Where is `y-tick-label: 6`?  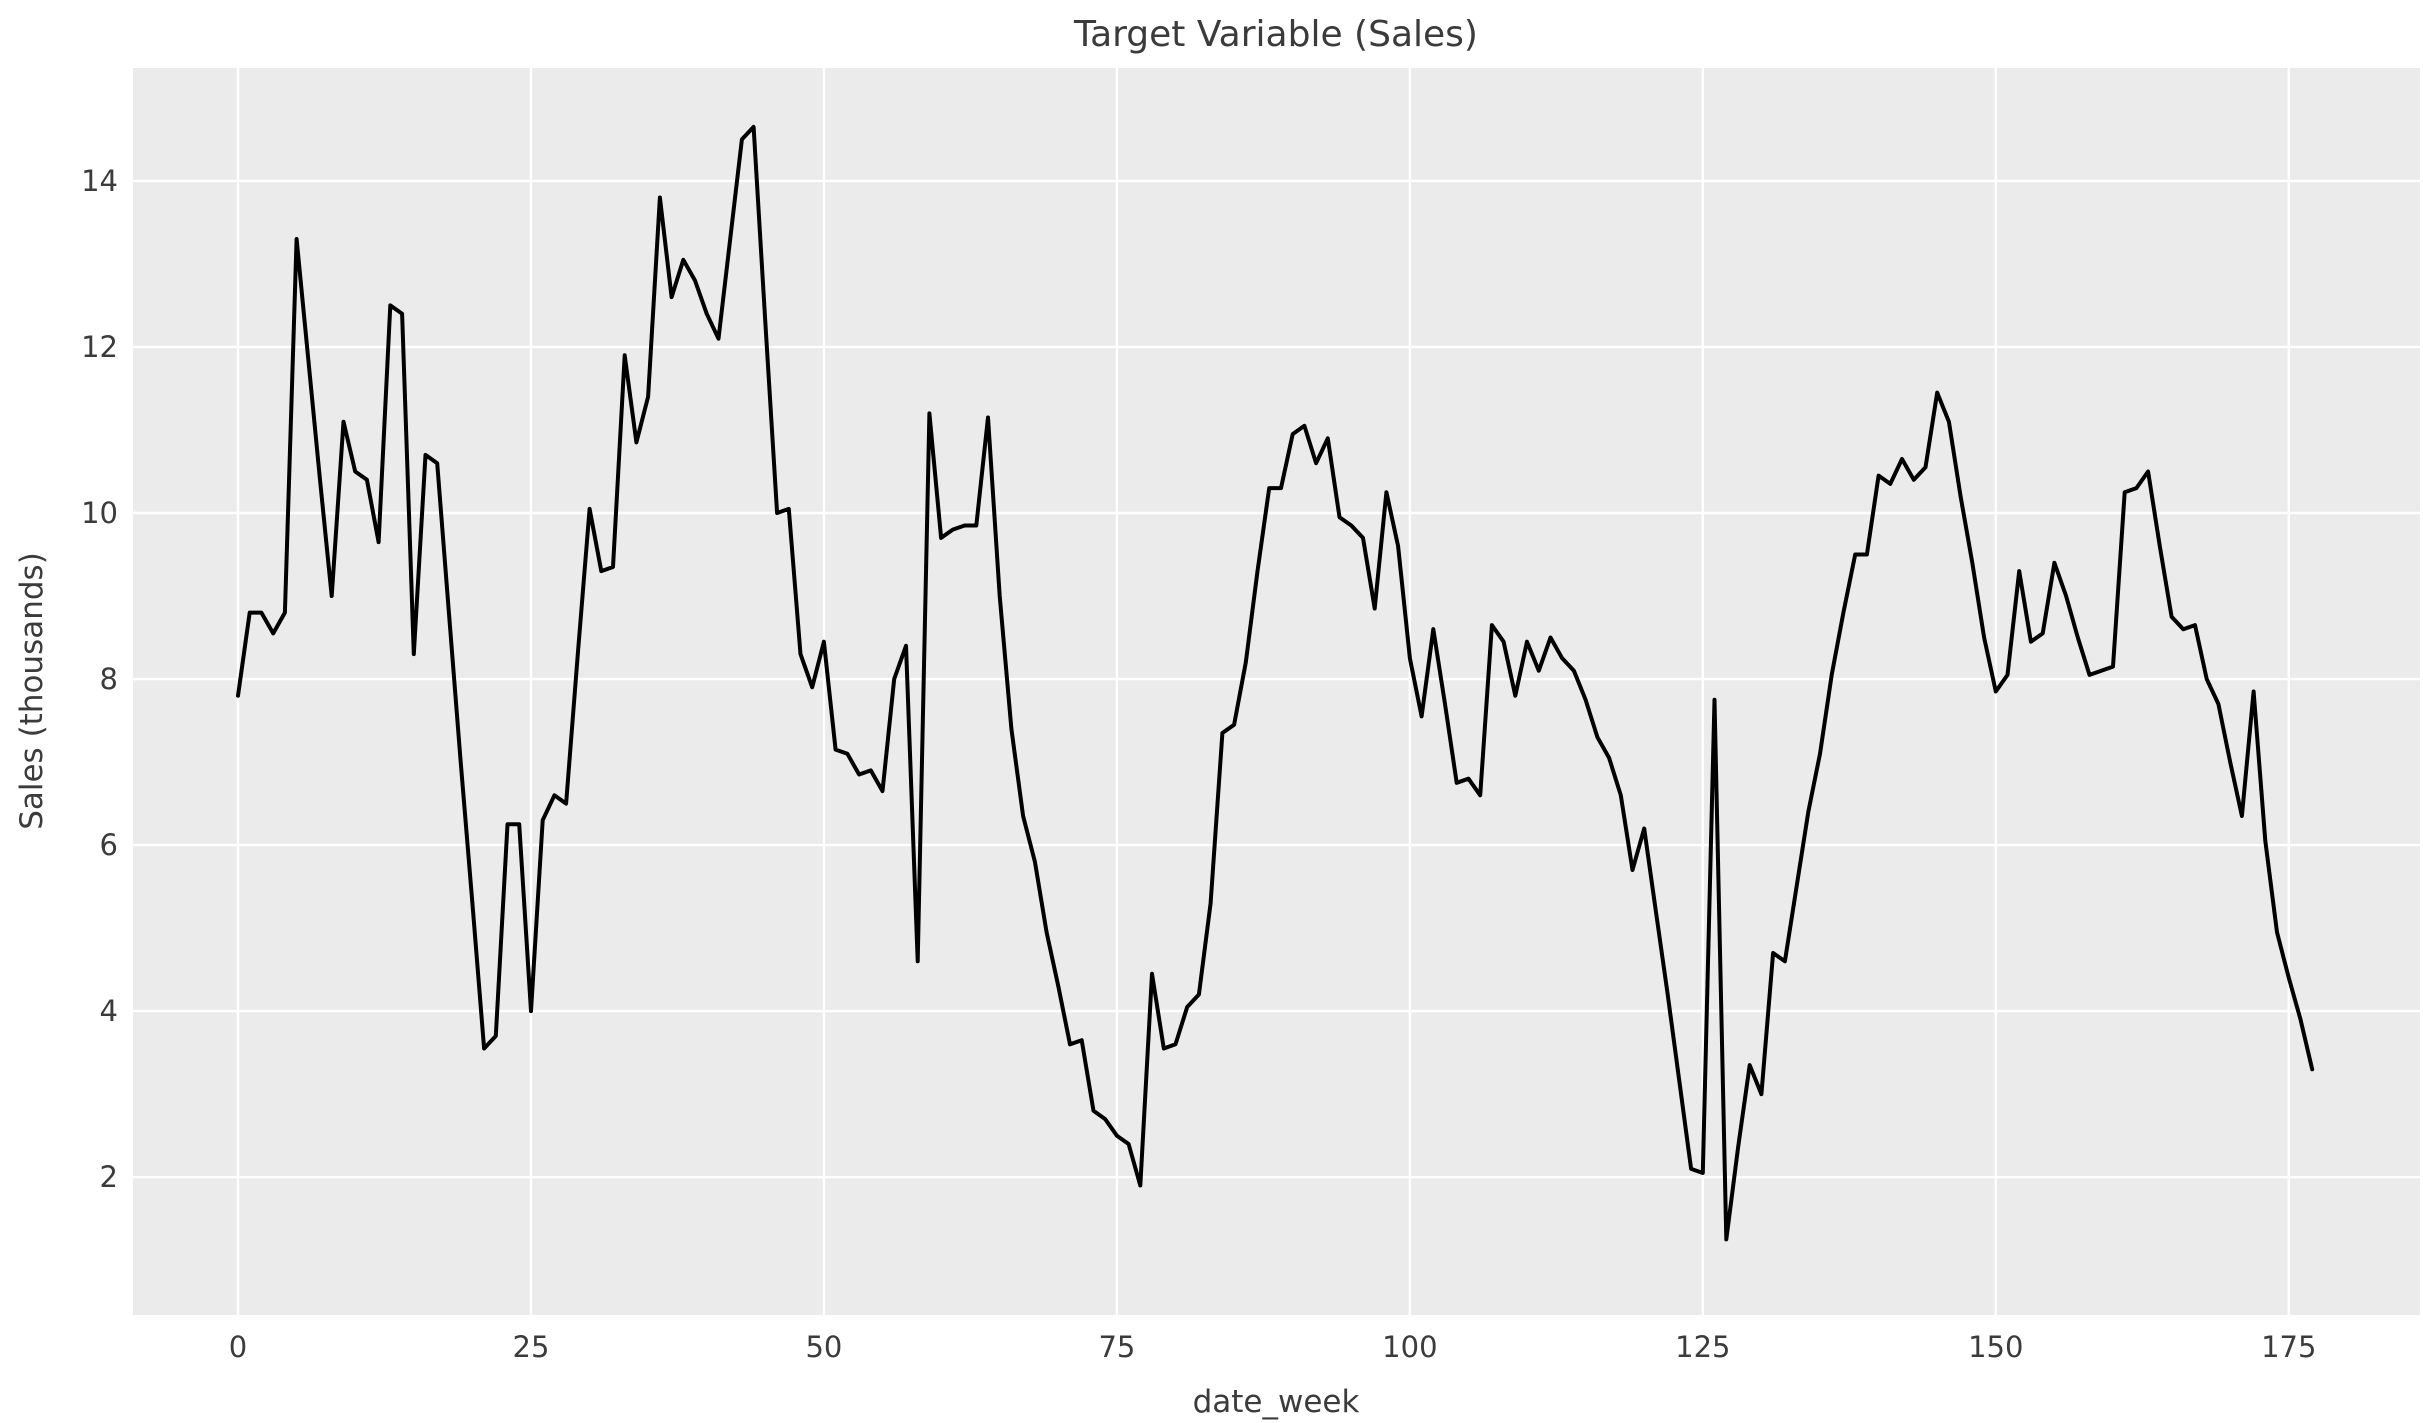 y-tick-label: 6 is located at coordinates (109, 845).